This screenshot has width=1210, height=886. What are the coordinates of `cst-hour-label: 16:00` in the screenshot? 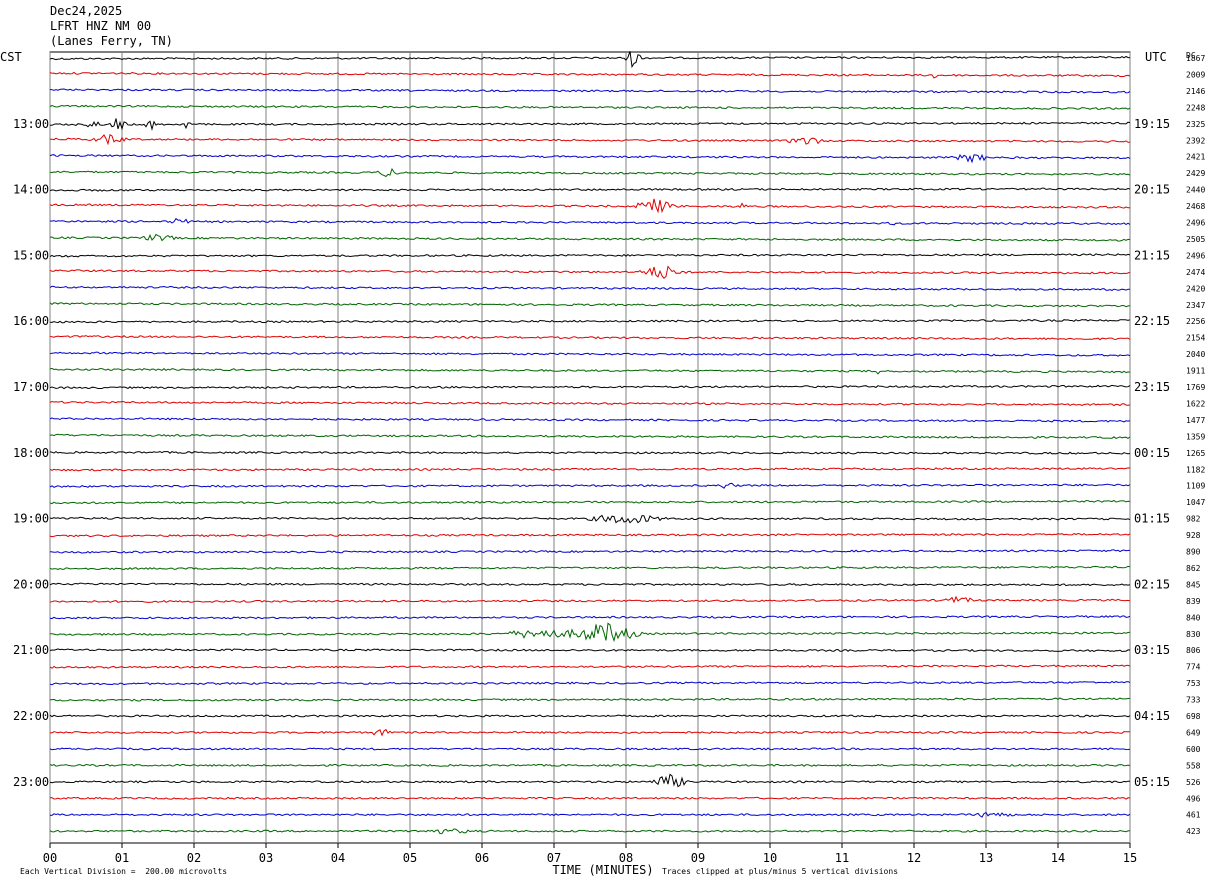 It's located at (31, 321).